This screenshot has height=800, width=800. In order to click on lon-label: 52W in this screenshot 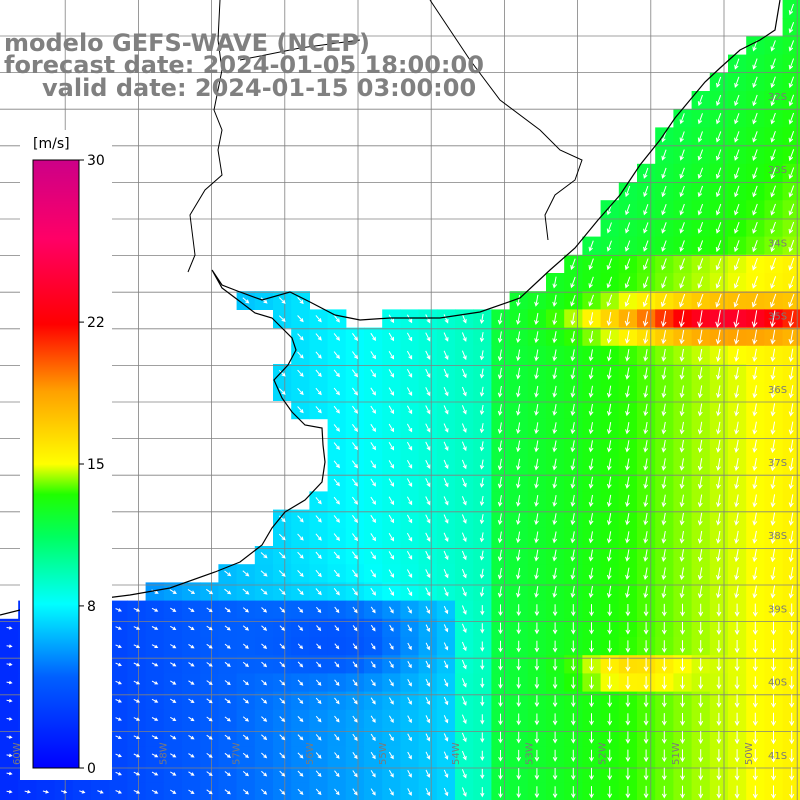, I will do `click(603, 753)`.